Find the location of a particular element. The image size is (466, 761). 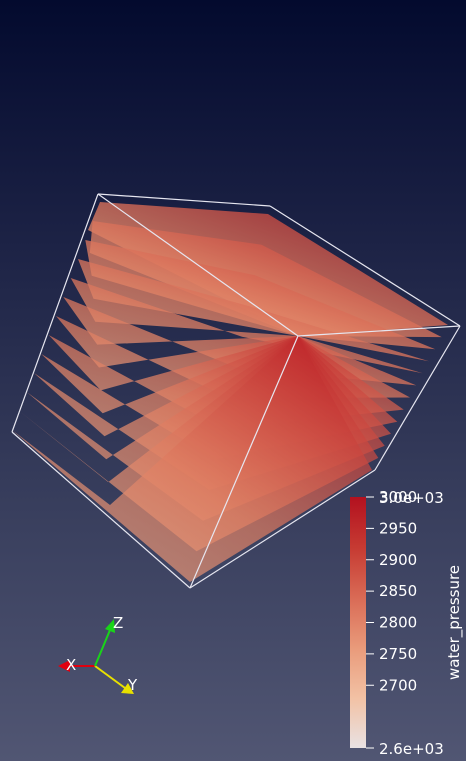

colorbar-tick-label: 2800 is located at coordinates (398, 623).